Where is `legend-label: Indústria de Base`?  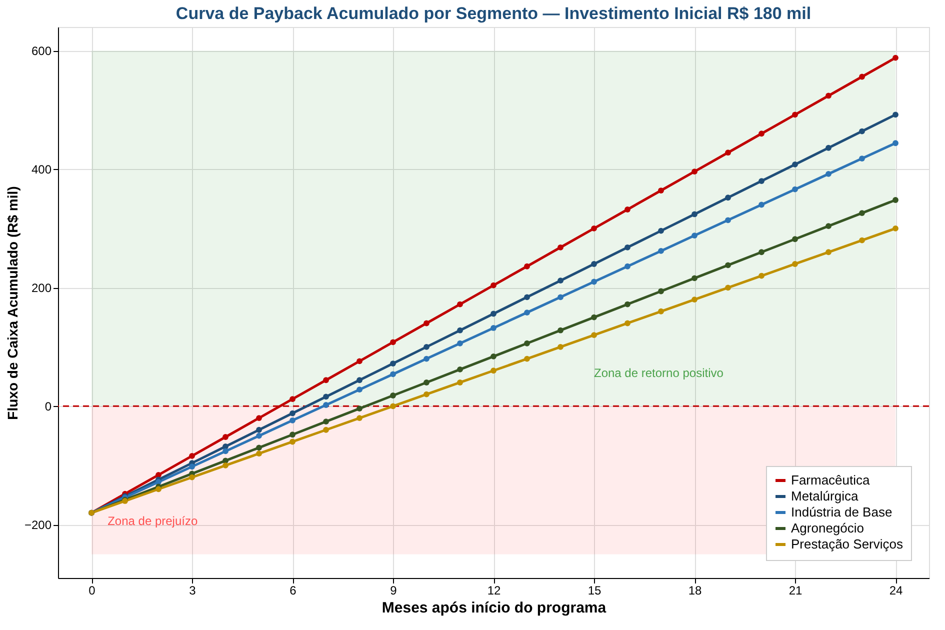 legend-label: Indústria de Base is located at coordinates (841, 512).